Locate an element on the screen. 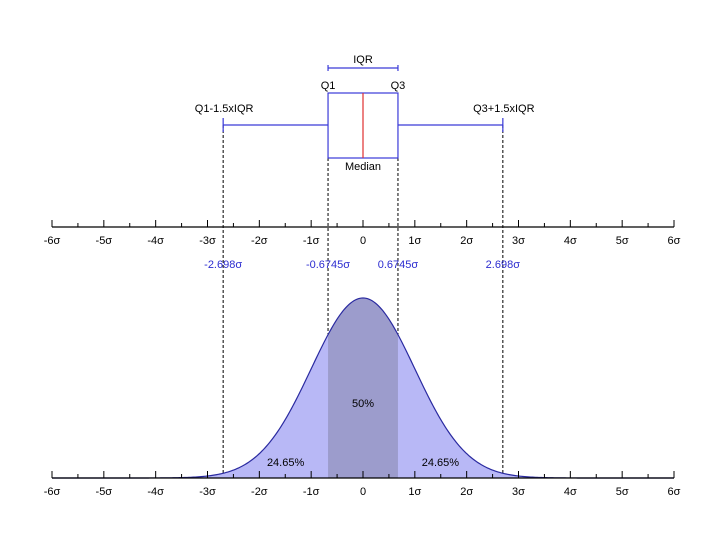 This screenshot has width=720, height=540. top-tick-label-2: -4σ is located at coordinates (155, 241).